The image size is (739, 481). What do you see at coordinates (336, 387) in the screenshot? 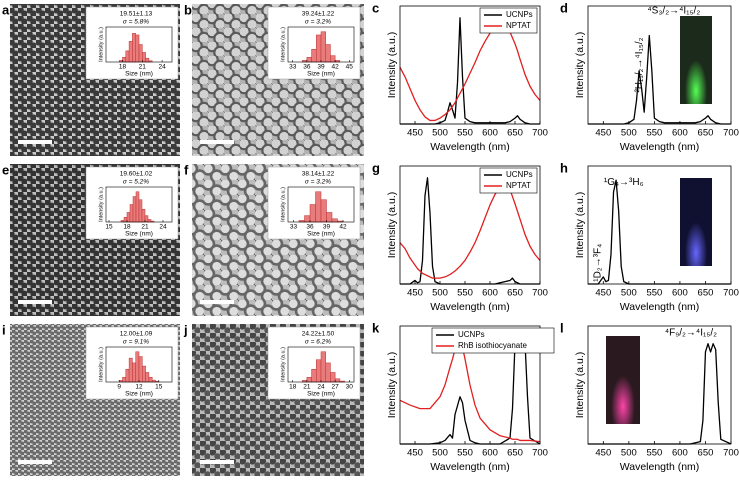
I see `x-tick-label: 27` at bounding box center [336, 387].